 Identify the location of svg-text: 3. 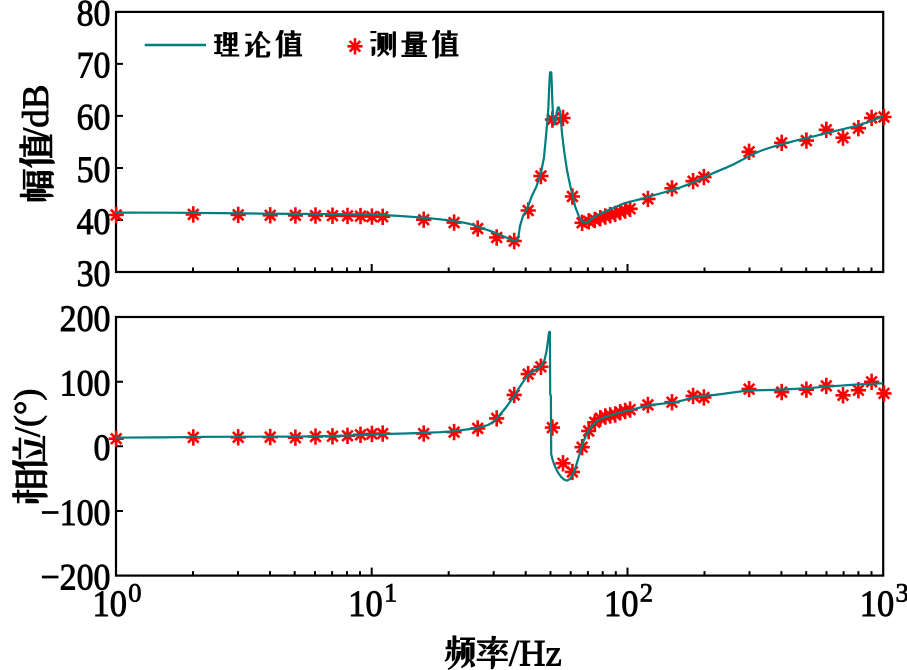
(901, 593).